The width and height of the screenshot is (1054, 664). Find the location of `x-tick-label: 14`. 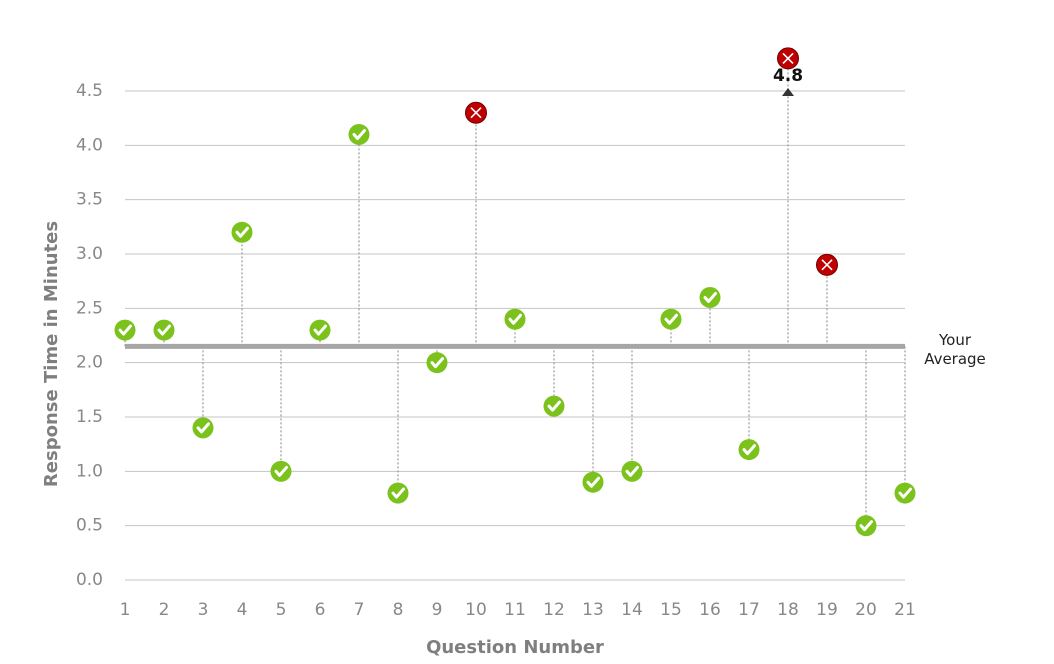

x-tick-label: 14 is located at coordinates (632, 610).